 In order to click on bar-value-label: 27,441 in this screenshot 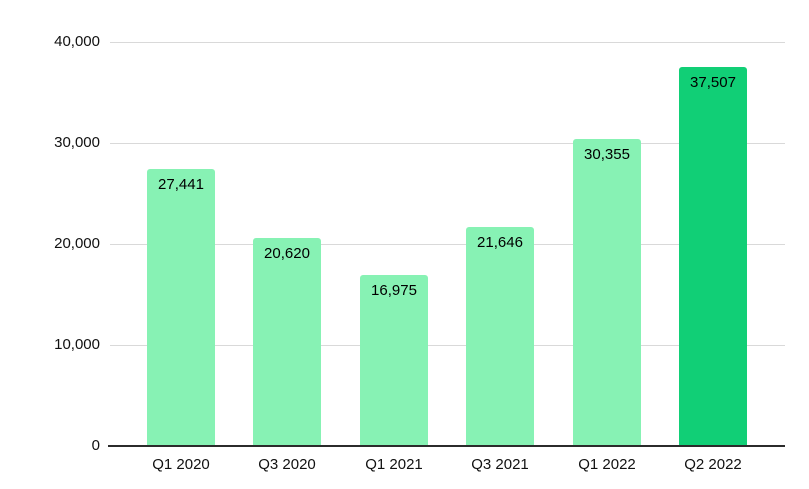, I will do `click(181, 184)`.